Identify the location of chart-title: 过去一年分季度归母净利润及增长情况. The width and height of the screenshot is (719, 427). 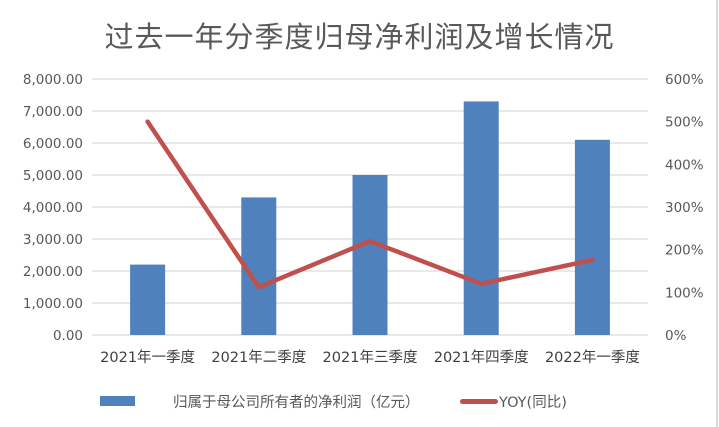
(359, 37).